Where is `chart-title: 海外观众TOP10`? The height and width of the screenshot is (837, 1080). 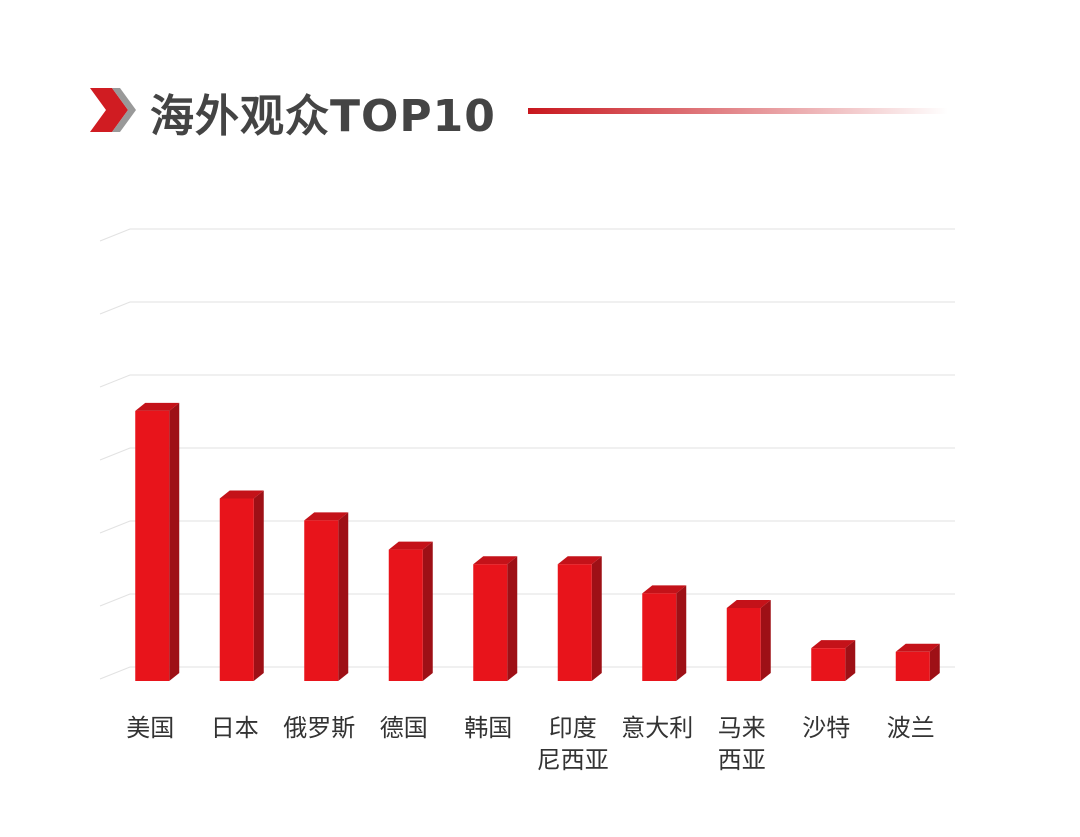 chart-title: 海外观众TOP10 is located at coordinates (323, 116).